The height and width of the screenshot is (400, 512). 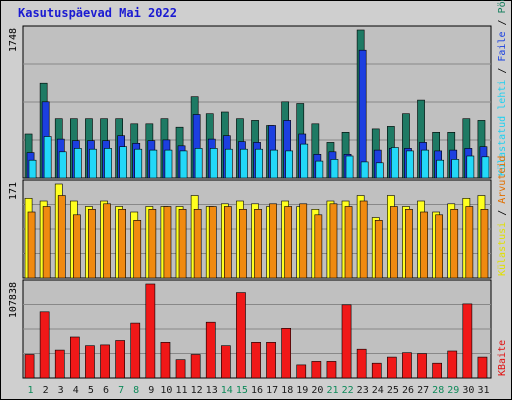 I want to click on x-tick-label: 12, so click(x=197, y=390).